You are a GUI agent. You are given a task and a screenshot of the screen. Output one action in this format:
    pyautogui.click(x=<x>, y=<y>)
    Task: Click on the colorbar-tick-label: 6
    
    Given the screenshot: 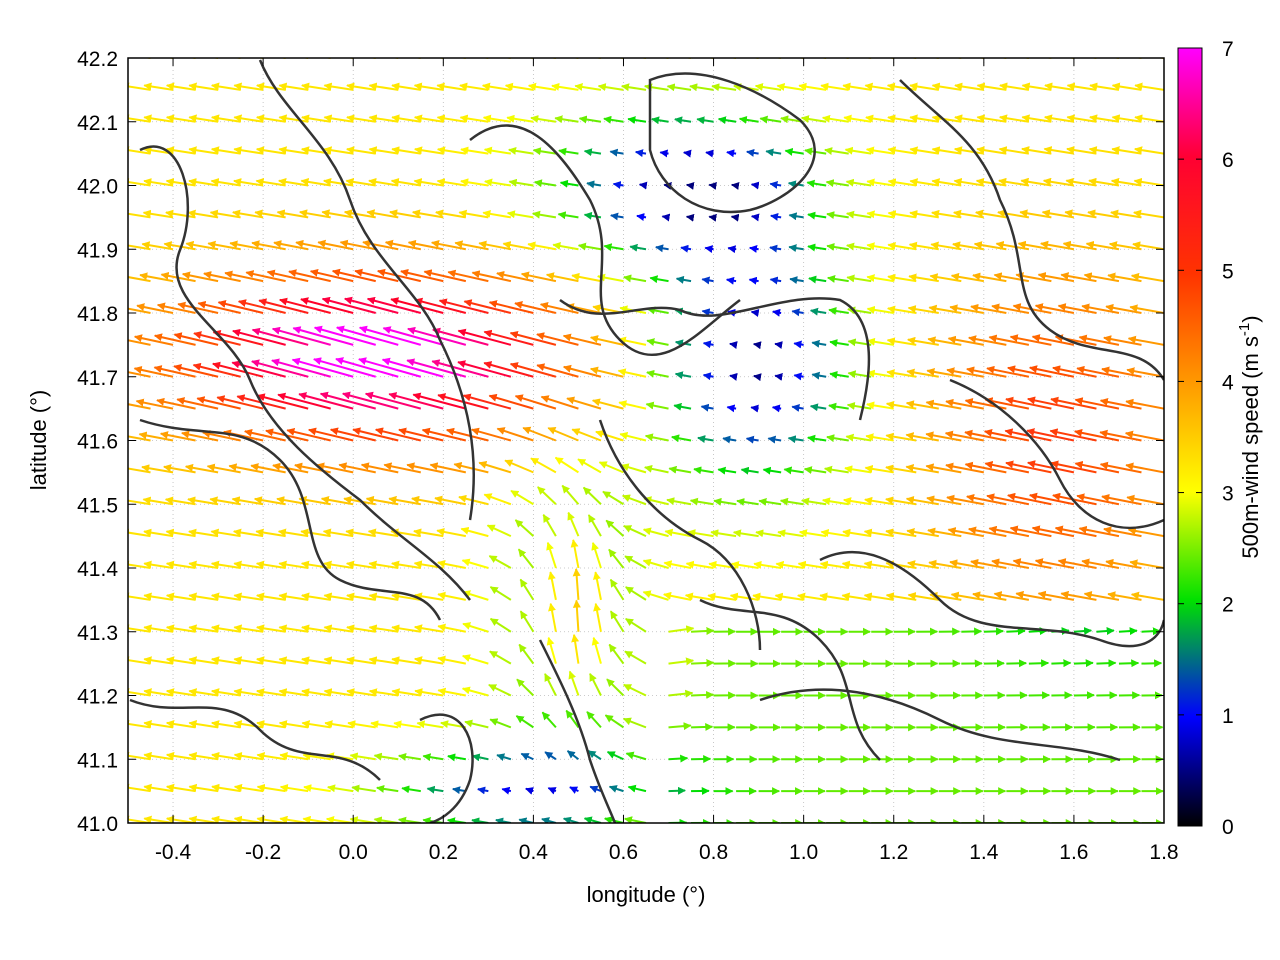 What is the action you would take?
    pyautogui.click(x=1228, y=160)
    